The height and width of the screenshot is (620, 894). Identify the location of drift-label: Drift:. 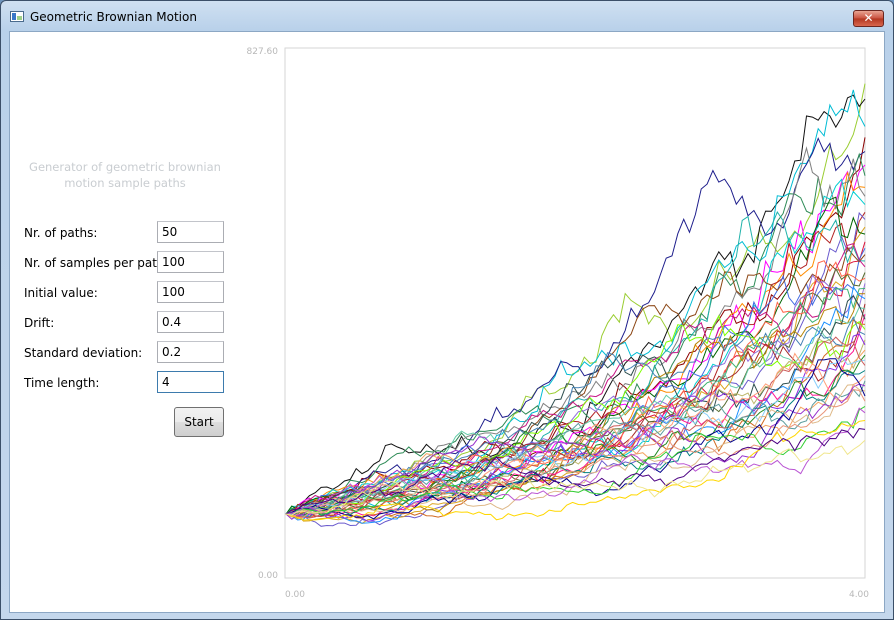
(39, 323).